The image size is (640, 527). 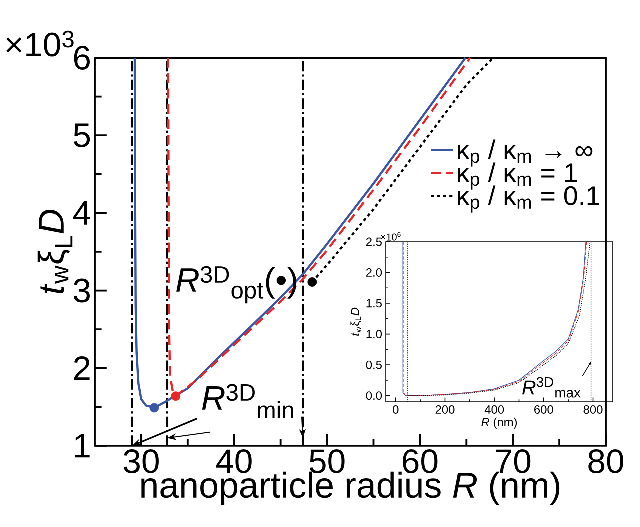 What do you see at coordinates (593, 410) in the screenshot?
I see `x-tick-label: 800` at bounding box center [593, 410].